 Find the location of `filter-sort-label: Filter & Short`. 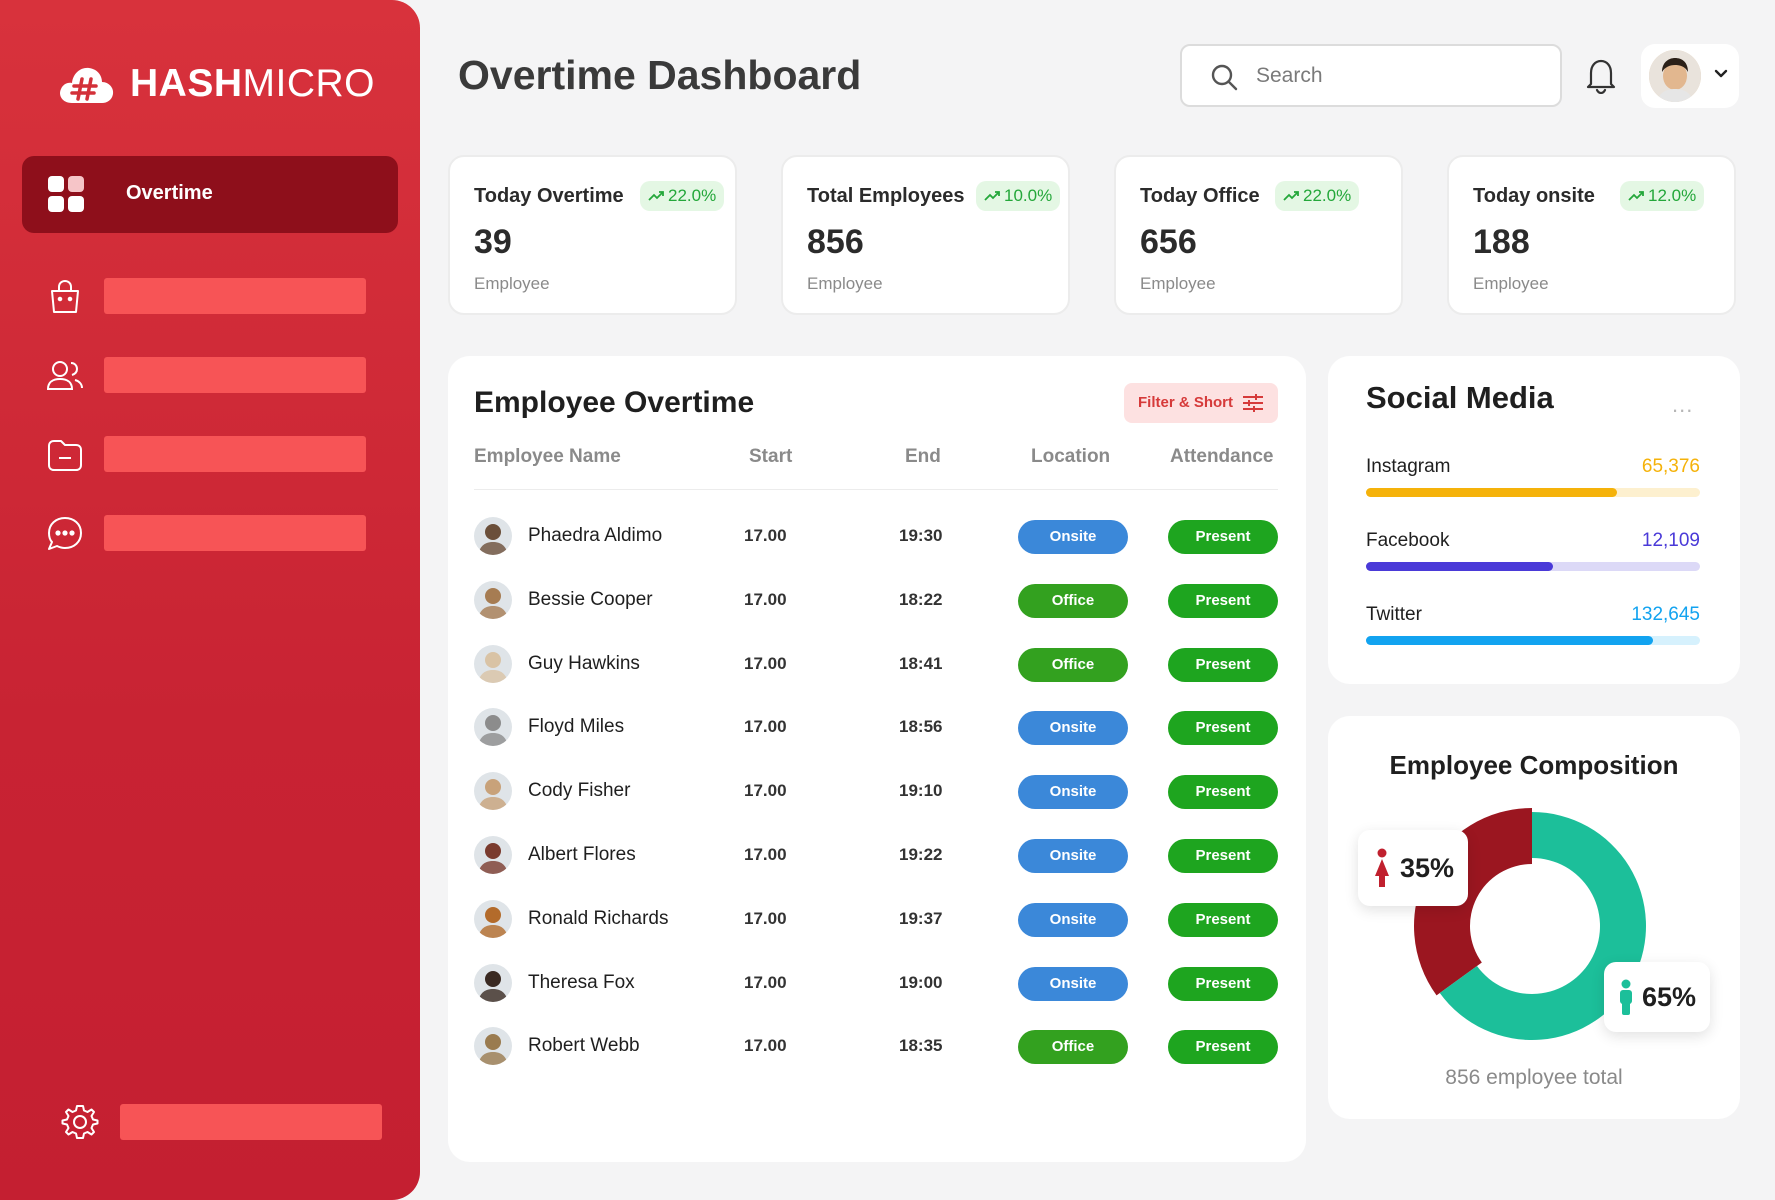

filter-sort-label: Filter & Short is located at coordinates (1186, 402).